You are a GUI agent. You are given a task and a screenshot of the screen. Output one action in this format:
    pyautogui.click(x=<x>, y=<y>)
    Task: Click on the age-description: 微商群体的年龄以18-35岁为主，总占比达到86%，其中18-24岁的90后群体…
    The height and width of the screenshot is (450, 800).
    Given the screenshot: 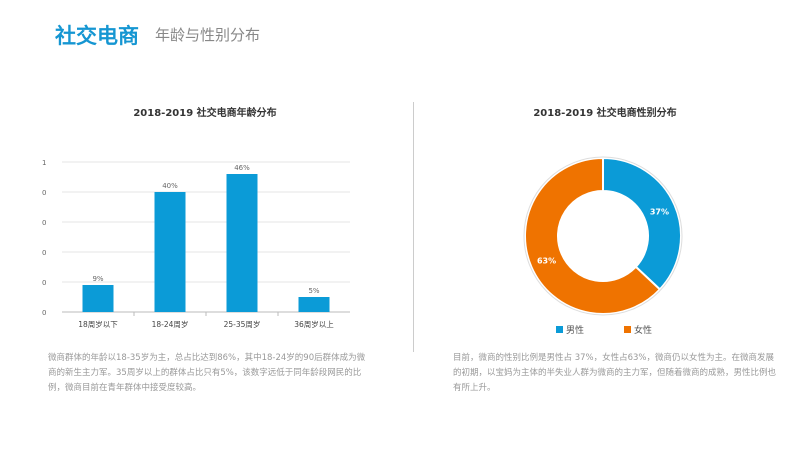 What is the action you would take?
    pyautogui.click(x=207, y=373)
    